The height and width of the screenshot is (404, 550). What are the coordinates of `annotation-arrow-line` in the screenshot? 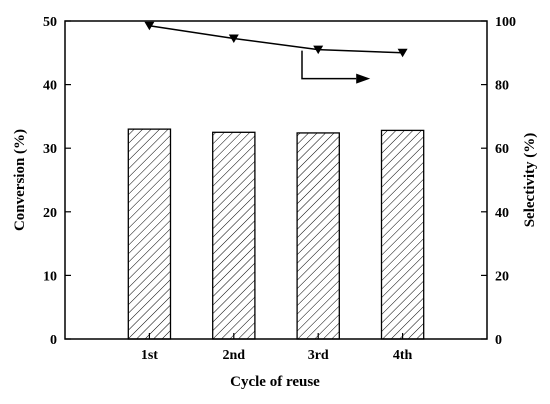 It's located at (329, 65).